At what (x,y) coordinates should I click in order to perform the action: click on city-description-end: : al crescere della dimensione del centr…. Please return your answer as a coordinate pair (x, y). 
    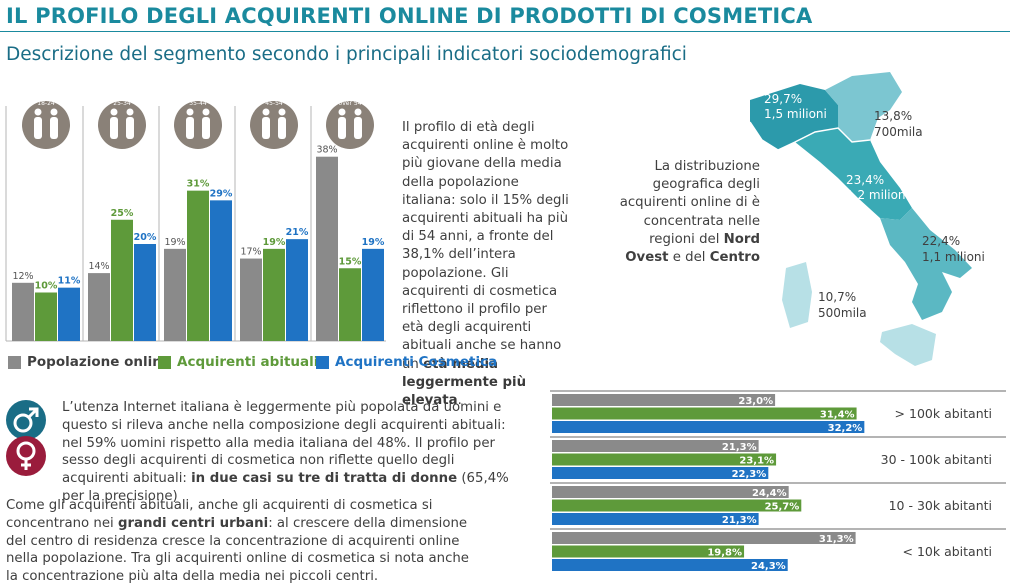
    Looking at the image, I should click on (237, 550).